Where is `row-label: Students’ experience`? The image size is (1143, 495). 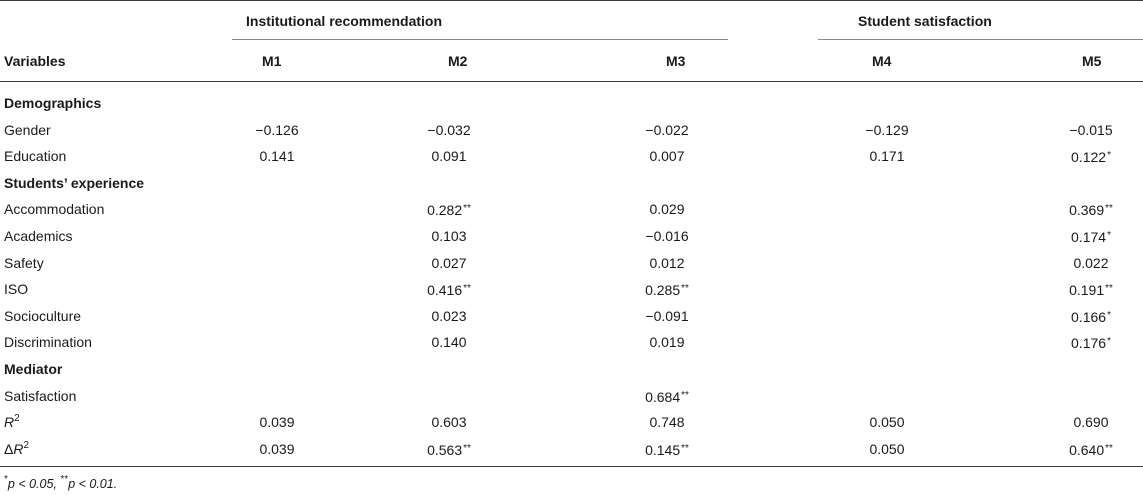
row-label: Students’ experience is located at coordinates (74, 182).